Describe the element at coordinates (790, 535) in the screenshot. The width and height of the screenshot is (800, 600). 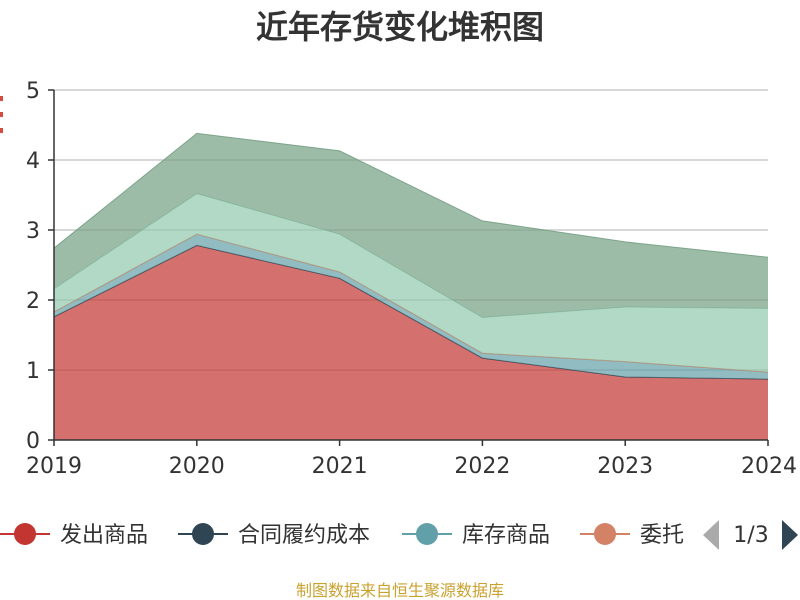
I see `triangle-right-icon` at that location.